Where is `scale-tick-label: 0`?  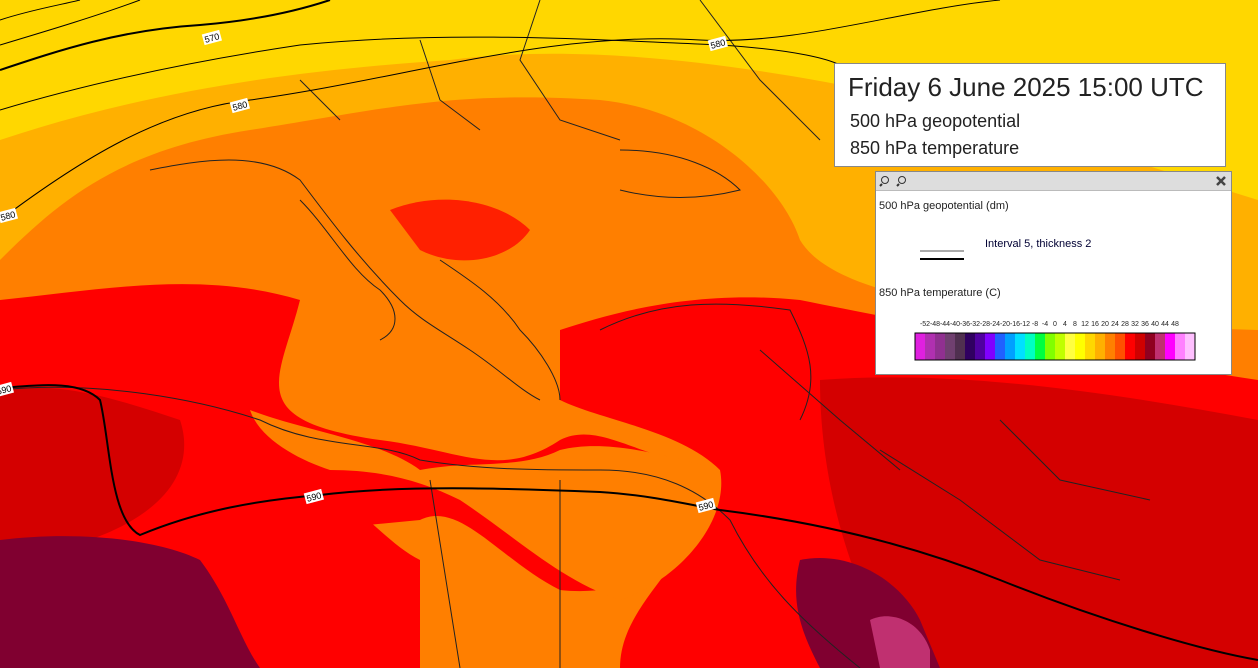
scale-tick-label: 0 is located at coordinates (1055, 324).